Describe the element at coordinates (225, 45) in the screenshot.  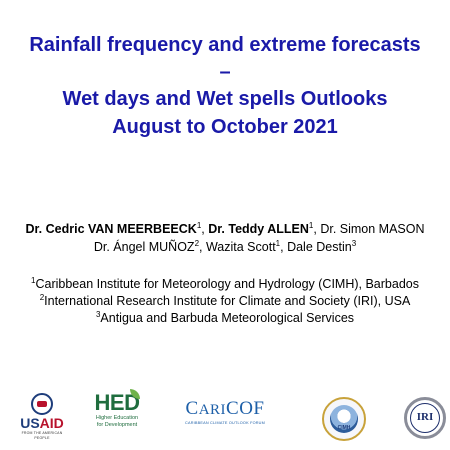
I see `title-line-1: Rainfall frequency and extreme forecasts` at that location.